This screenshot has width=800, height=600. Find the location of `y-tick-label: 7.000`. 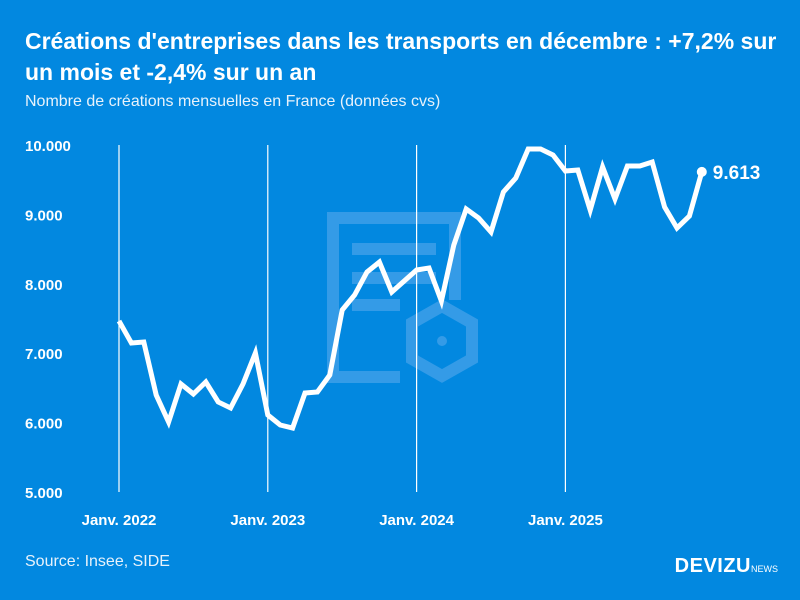

y-tick-label: 7.000 is located at coordinates (44, 354).